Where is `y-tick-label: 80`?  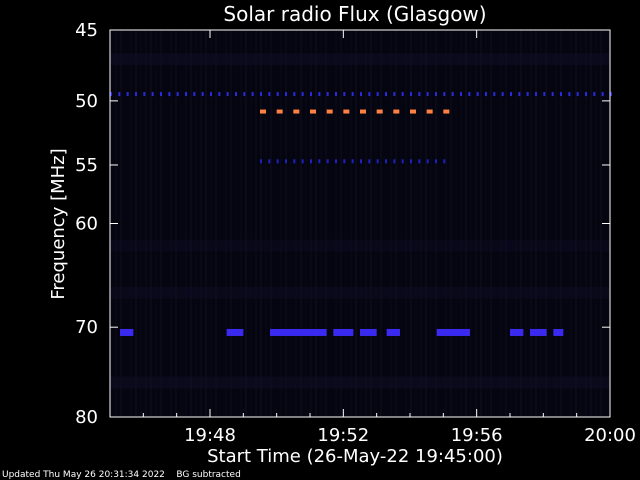
y-tick-label: 80 is located at coordinates (86, 417).